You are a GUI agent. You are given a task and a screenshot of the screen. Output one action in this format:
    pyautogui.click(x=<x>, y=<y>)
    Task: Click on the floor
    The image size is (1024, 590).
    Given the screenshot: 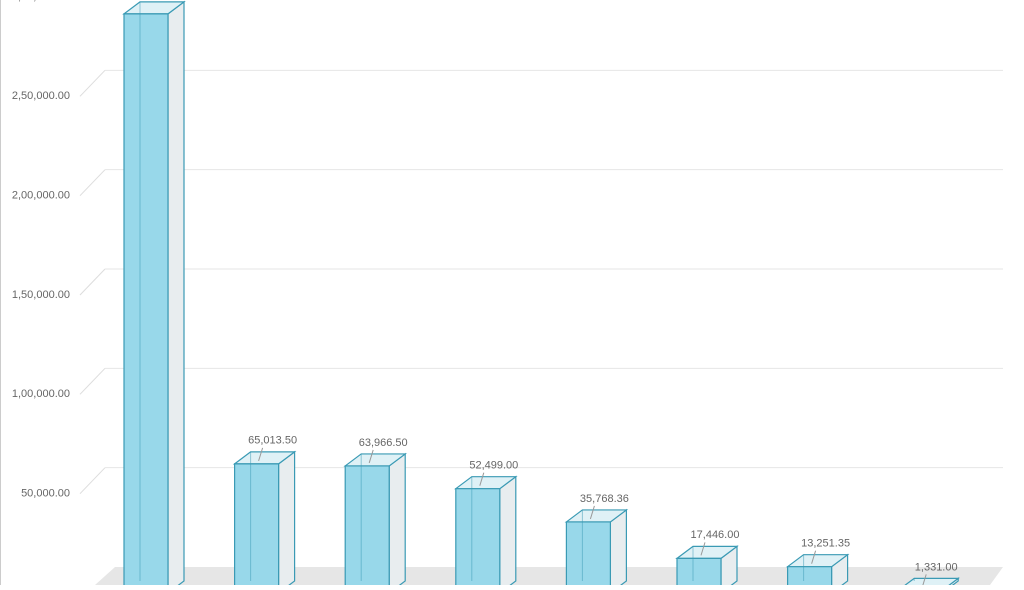 What is the action you would take?
    pyautogui.click(x=549, y=576)
    